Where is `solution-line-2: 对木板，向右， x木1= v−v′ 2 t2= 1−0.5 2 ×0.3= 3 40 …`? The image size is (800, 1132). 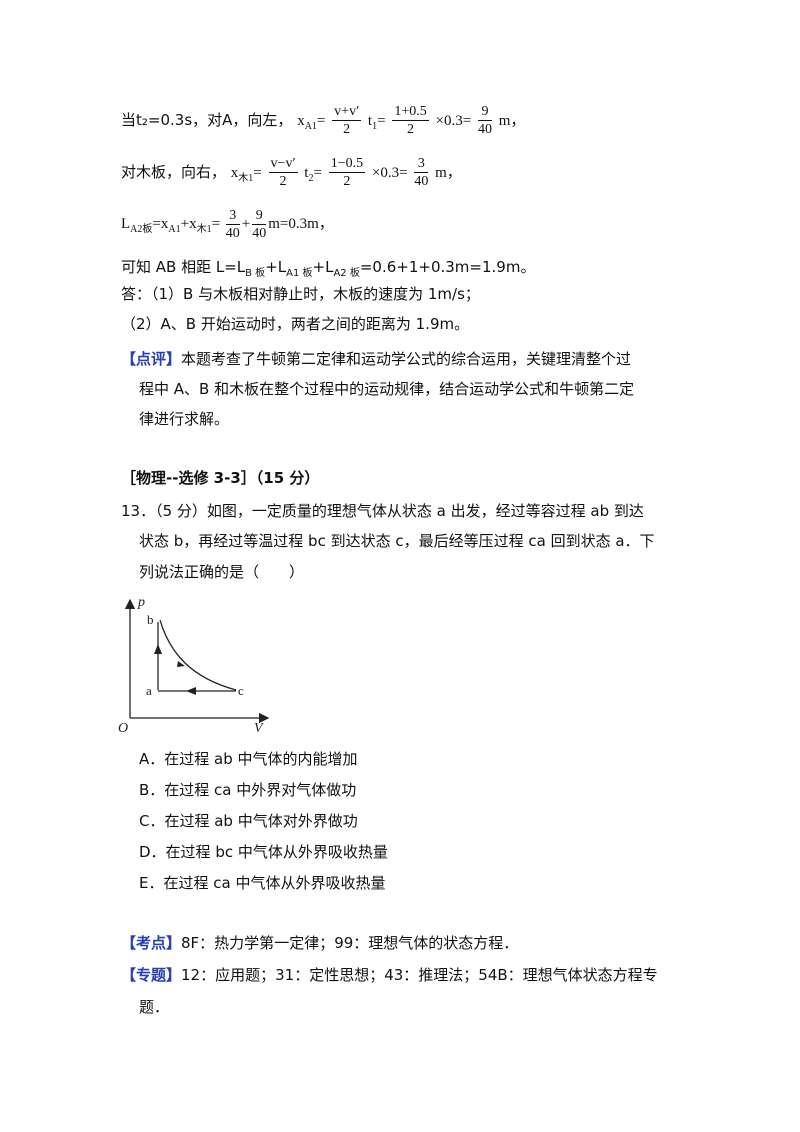
solution-line-2: 对木板，向右， x木1= v−v′ 2 t2= 1−0.5 2 ×0.3= 3 40 … is located at coordinates (291, 172).